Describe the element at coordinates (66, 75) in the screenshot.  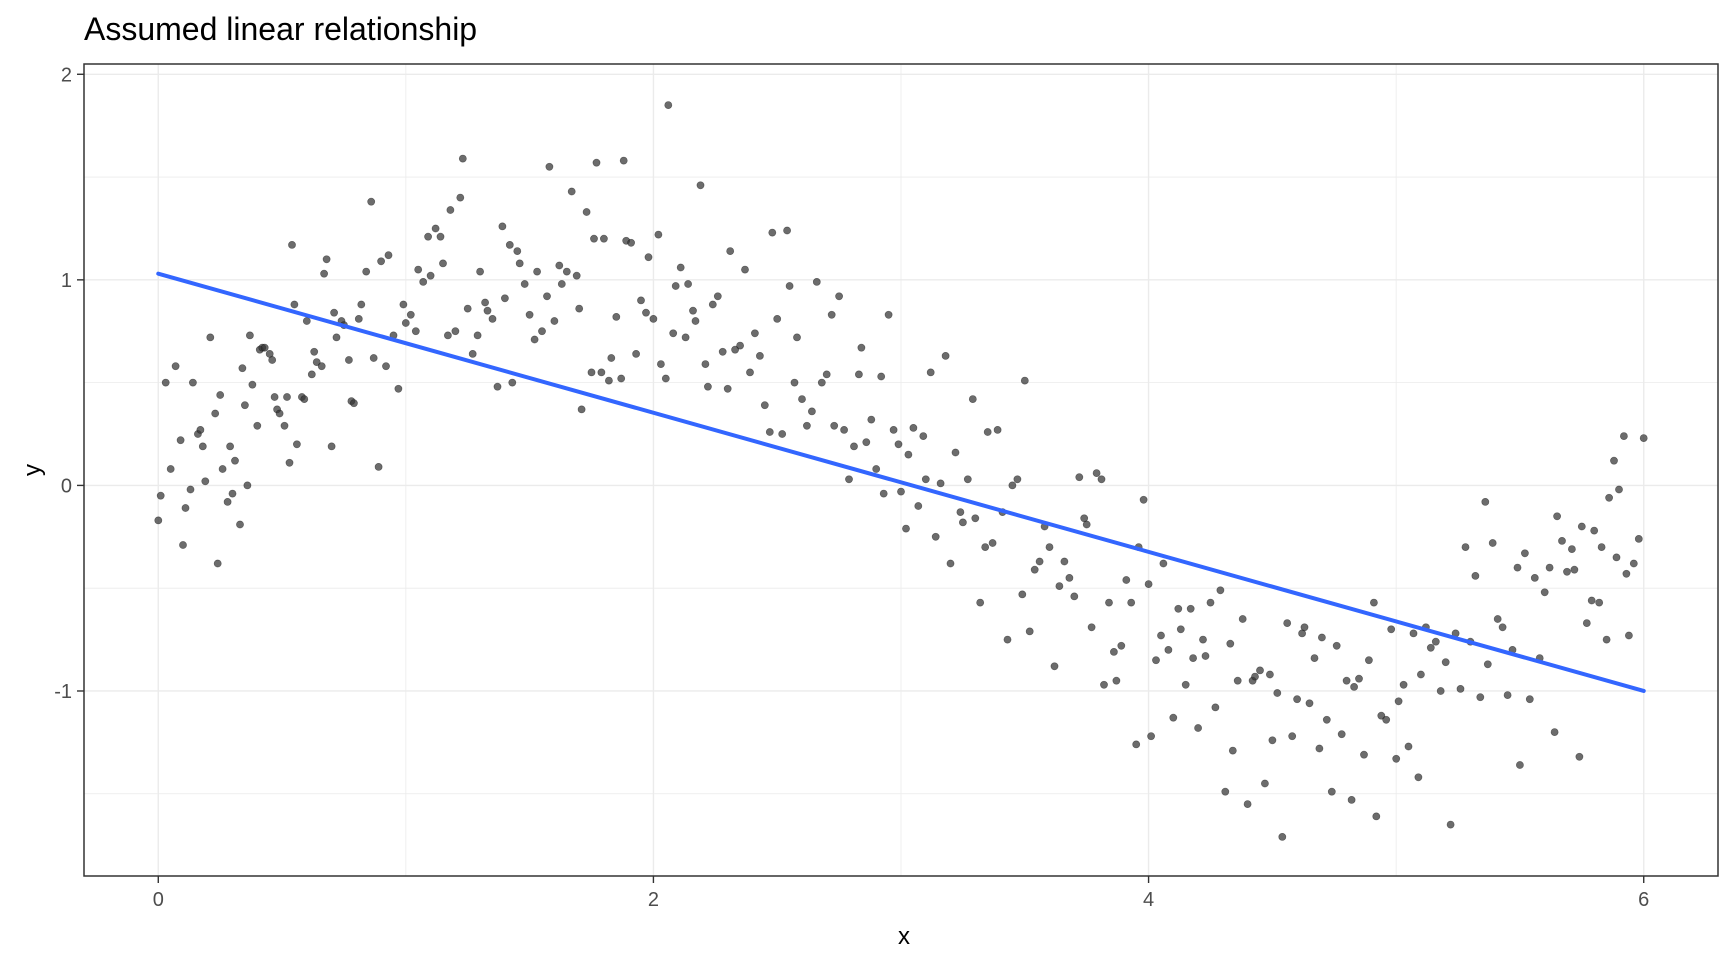
I see `y-tick-label: 2` at that location.